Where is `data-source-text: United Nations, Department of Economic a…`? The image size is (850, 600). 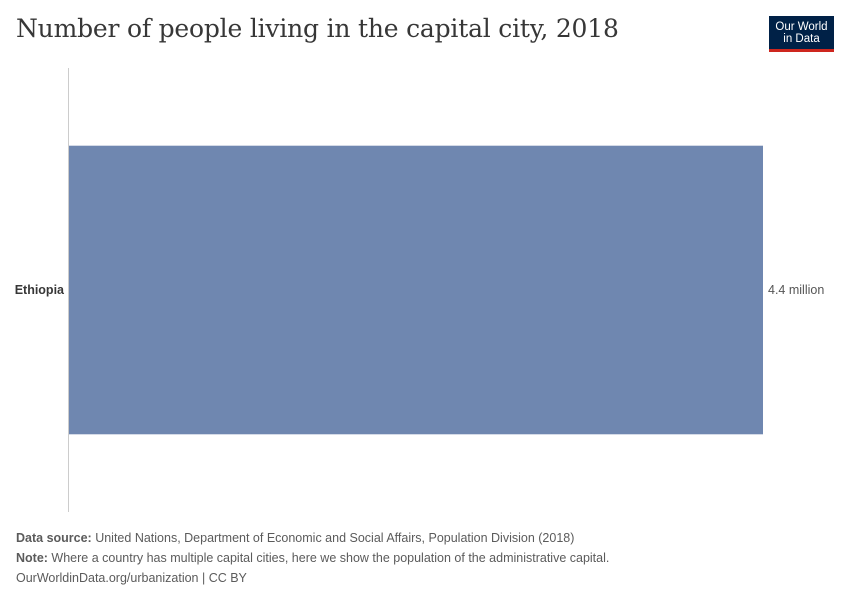 data-source-text: United Nations, Department of Economic a… is located at coordinates (333, 538).